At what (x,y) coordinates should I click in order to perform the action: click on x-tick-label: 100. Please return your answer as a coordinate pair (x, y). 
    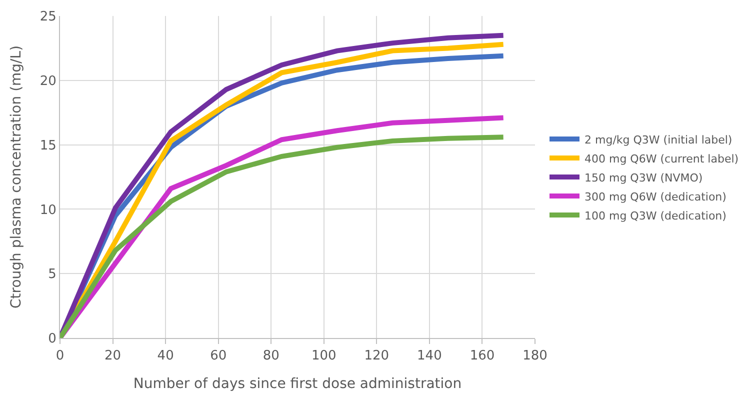
    Looking at the image, I should click on (323, 356).